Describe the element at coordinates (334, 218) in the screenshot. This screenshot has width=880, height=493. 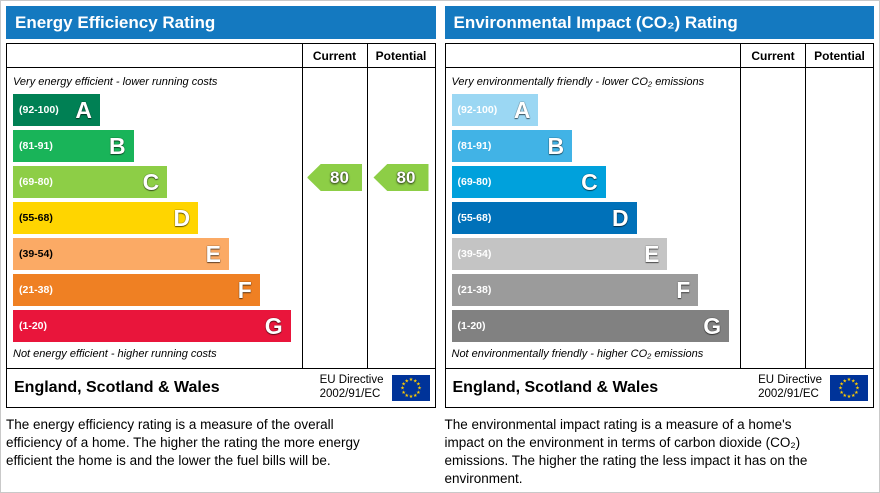
I see `current-rating-column: 80` at that location.